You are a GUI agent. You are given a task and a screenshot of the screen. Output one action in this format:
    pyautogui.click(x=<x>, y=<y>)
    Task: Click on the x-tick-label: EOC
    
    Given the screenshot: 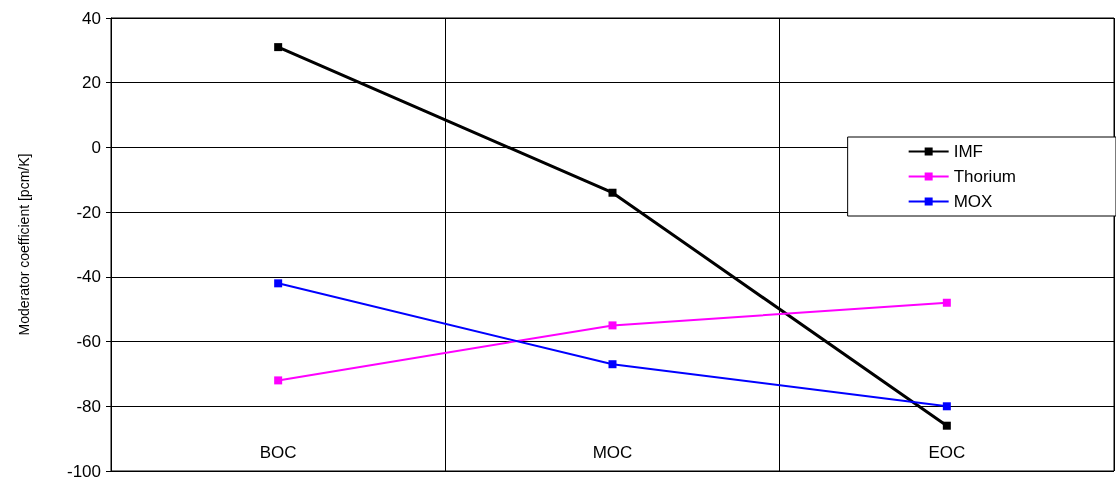 What is the action you would take?
    pyautogui.click(x=947, y=452)
    